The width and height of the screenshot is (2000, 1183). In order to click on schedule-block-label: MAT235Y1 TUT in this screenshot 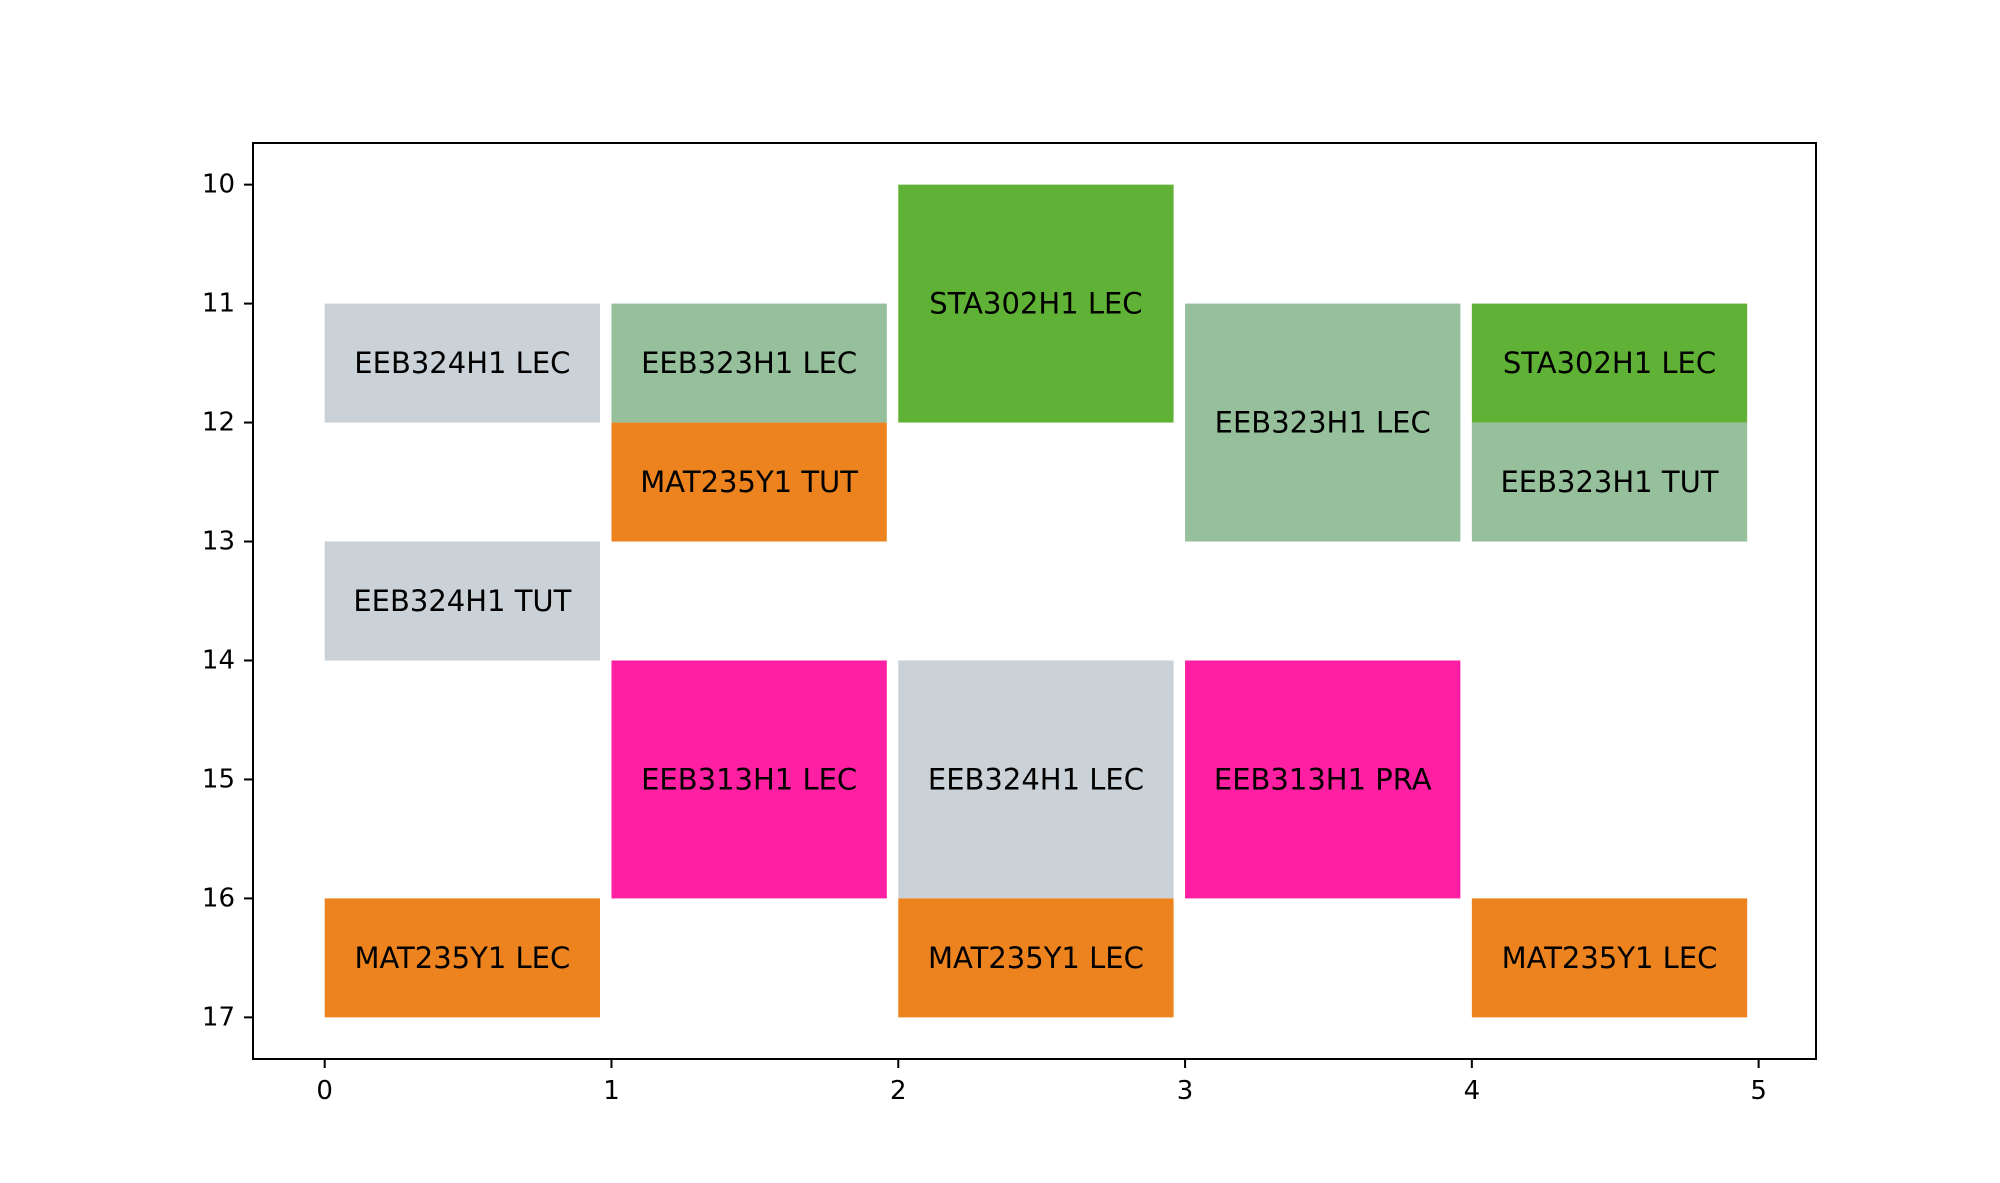, I will do `click(749, 482)`.